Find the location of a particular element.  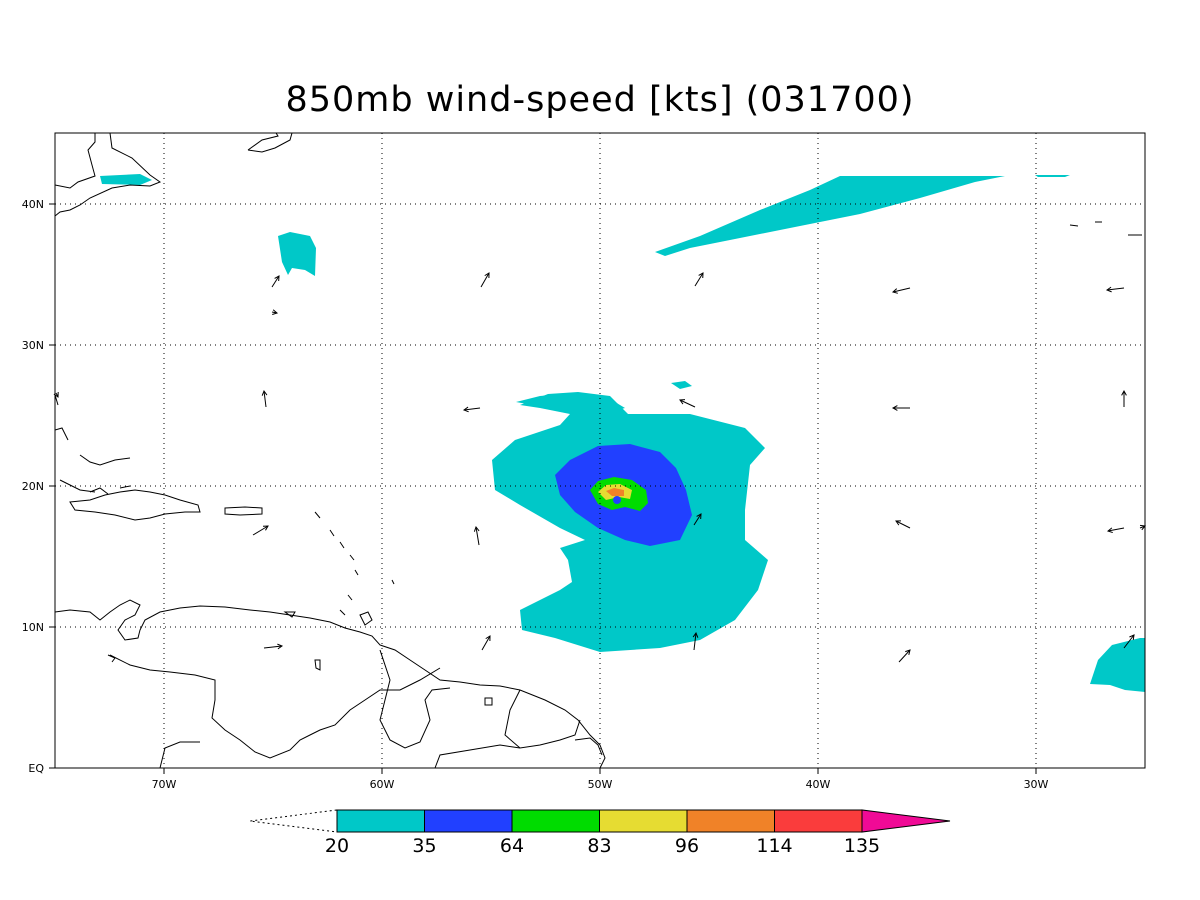

lat-label-10n: 10N is located at coordinates (33, 627).